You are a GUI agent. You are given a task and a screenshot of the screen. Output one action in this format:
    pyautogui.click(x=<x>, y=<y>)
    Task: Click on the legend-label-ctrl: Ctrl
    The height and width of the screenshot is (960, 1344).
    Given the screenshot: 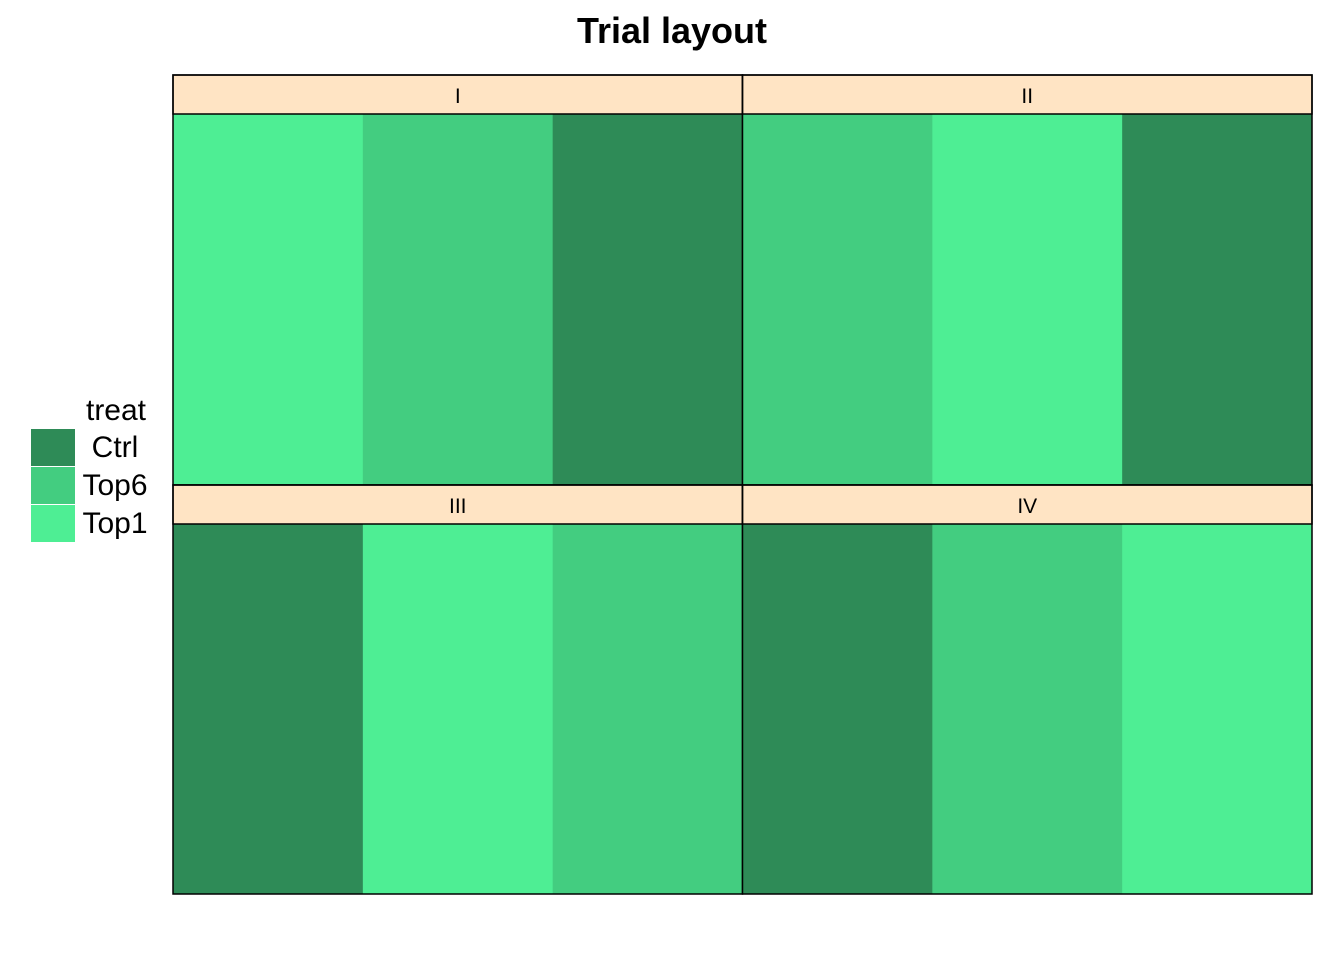 What is the action you would take?
    pyautogui.click(x=115, y=447)
    